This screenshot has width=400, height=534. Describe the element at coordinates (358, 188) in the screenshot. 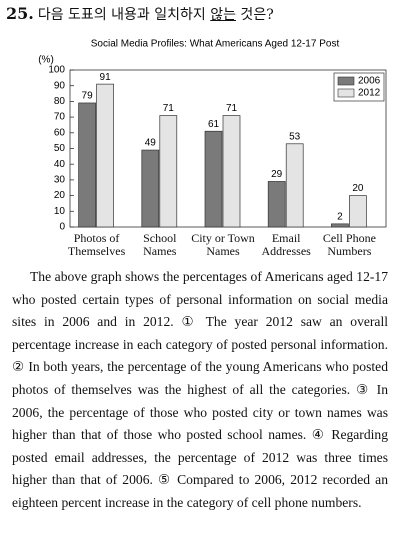

I see `value-label: 20` at that location.